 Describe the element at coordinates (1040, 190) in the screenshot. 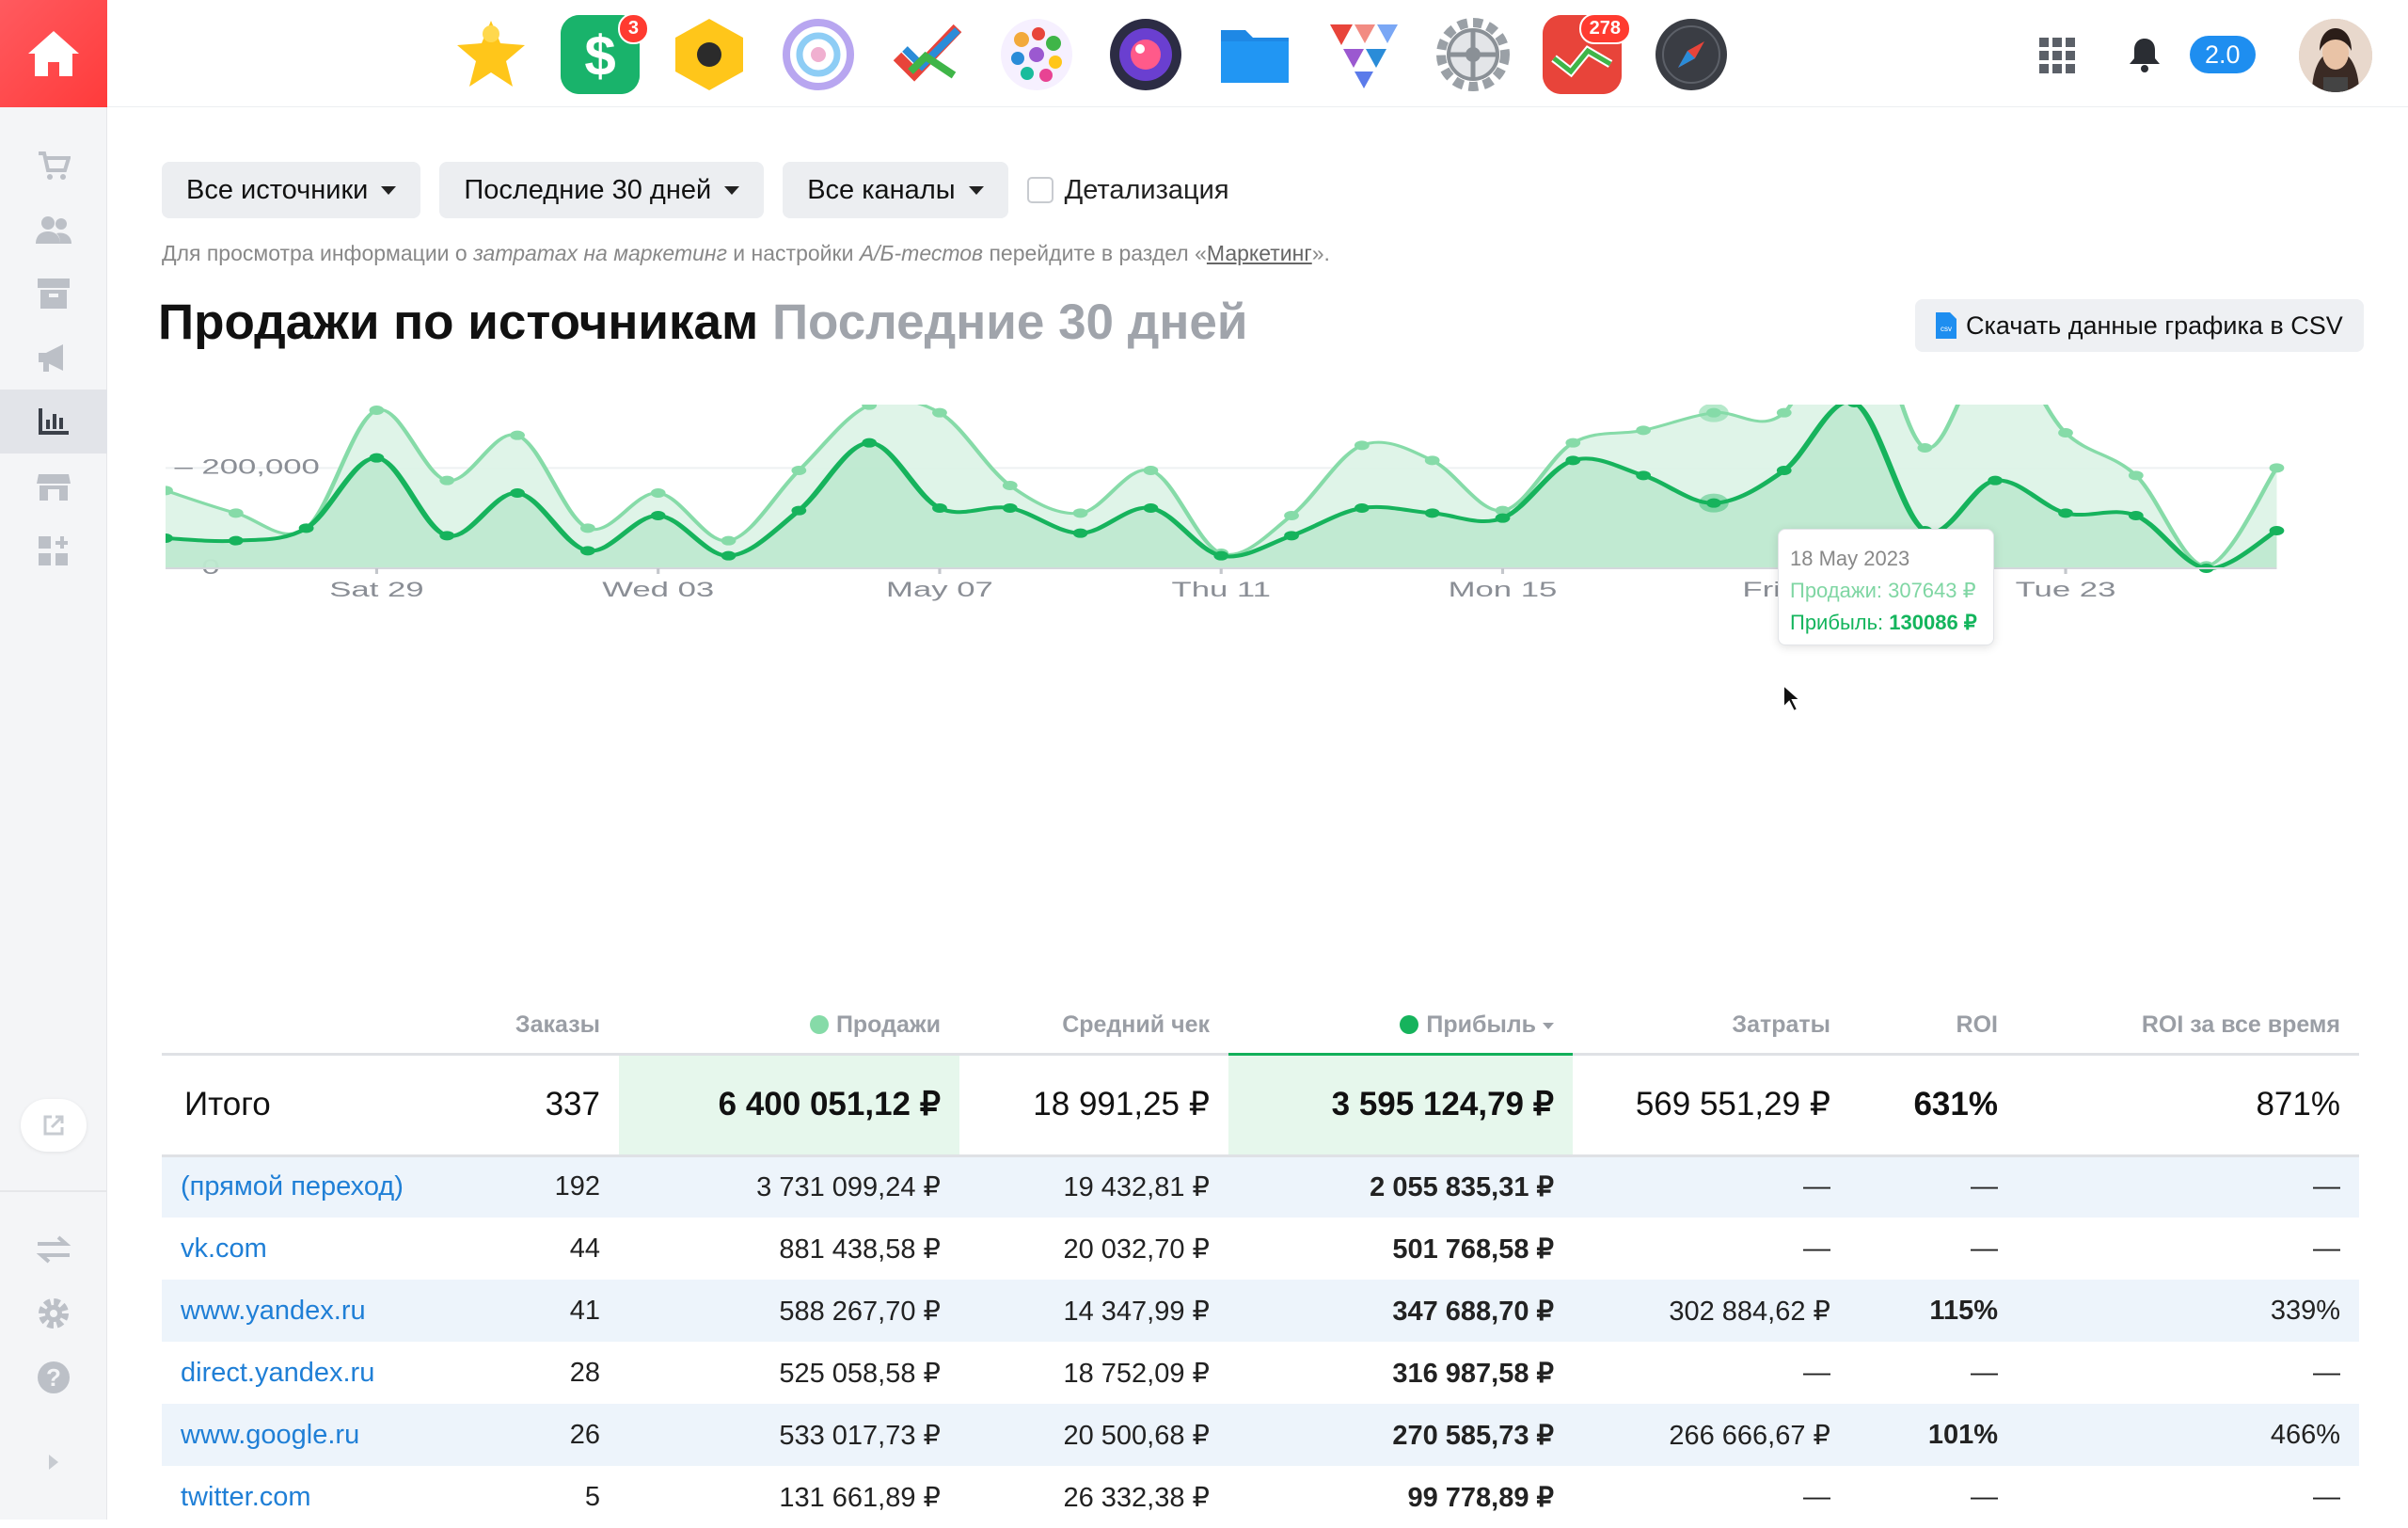

I see `checkbox-box` at that location.